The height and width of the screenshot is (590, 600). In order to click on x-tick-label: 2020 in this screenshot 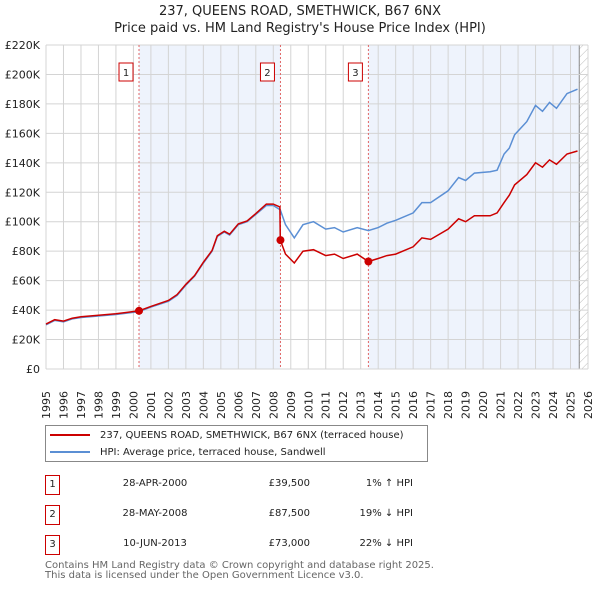, I will do `click(483, 405)`.